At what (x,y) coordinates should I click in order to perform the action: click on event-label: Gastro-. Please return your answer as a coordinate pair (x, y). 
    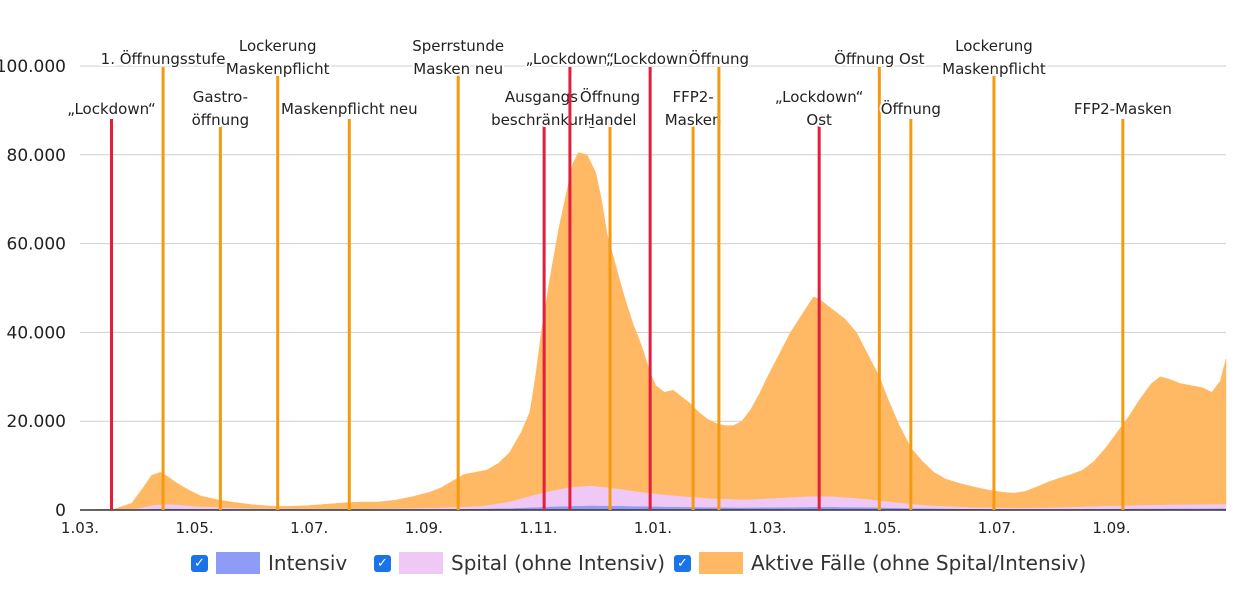
    Looking at the image, I should click on (220, 97).